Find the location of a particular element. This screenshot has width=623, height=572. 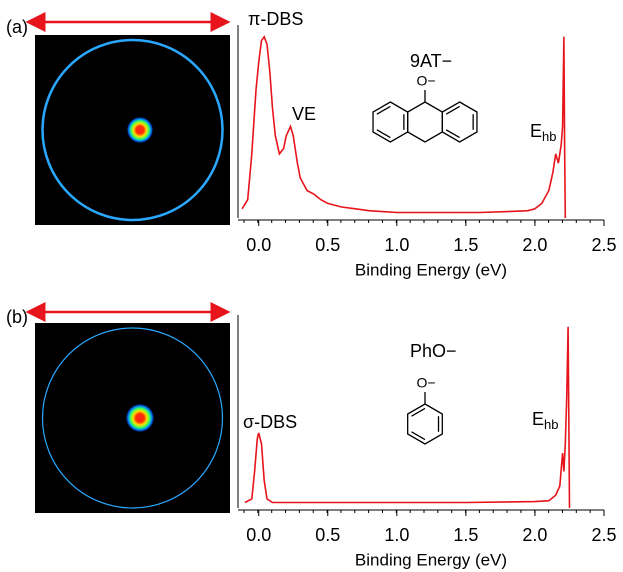

annotation: PhO− is located at coordinates (433, 351).